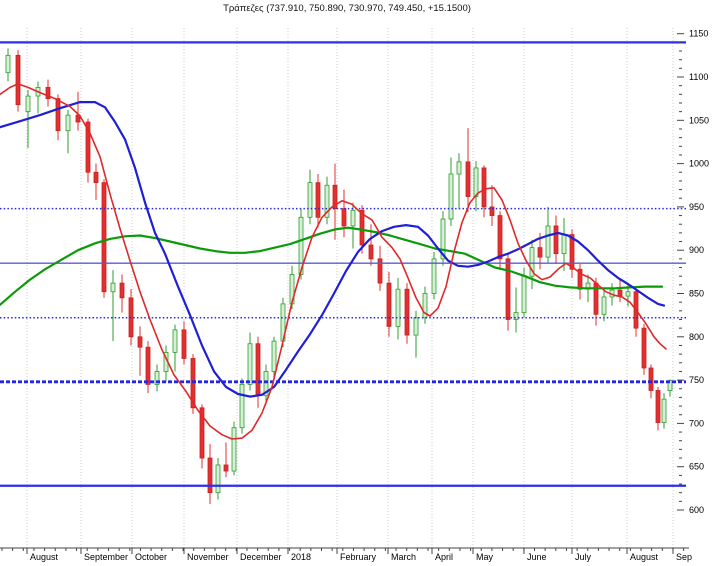 The height and width of the screenshot is (566, 715). Describe the element at coordinates (698, 34) in the screenshot. I see `svg-text: 1150` at that location.